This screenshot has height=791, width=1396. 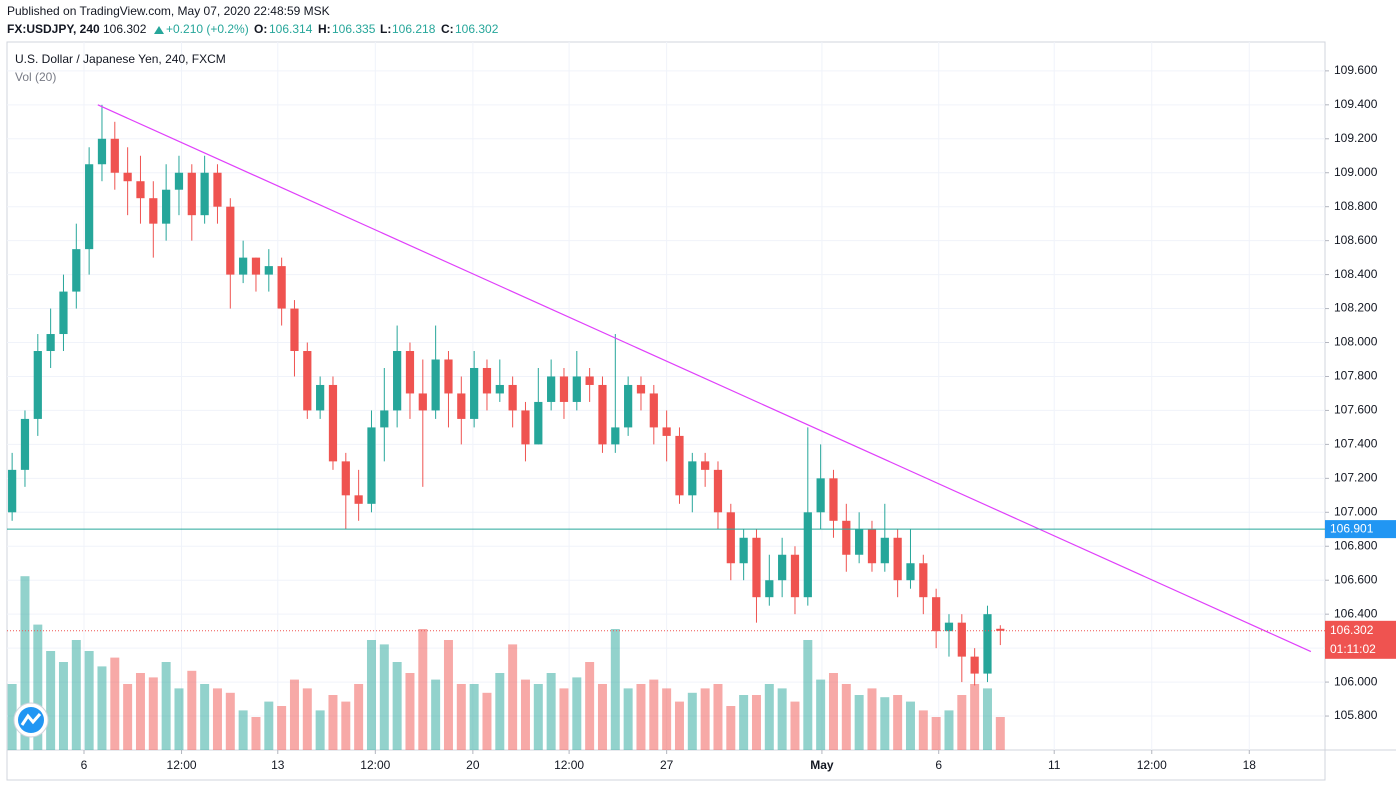 What do you see at coordinates (1356, 104) in the screenshot?
I see `y-tick-label: 109.400` at bounding box center [1356, 104].